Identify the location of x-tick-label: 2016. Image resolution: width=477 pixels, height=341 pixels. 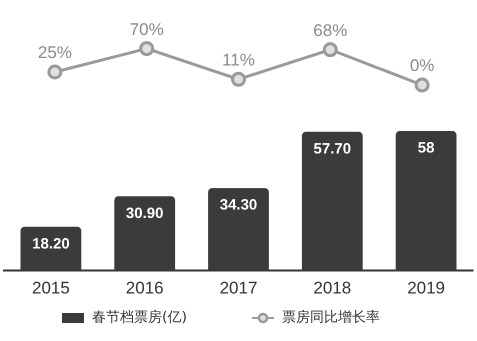
(145, 288).